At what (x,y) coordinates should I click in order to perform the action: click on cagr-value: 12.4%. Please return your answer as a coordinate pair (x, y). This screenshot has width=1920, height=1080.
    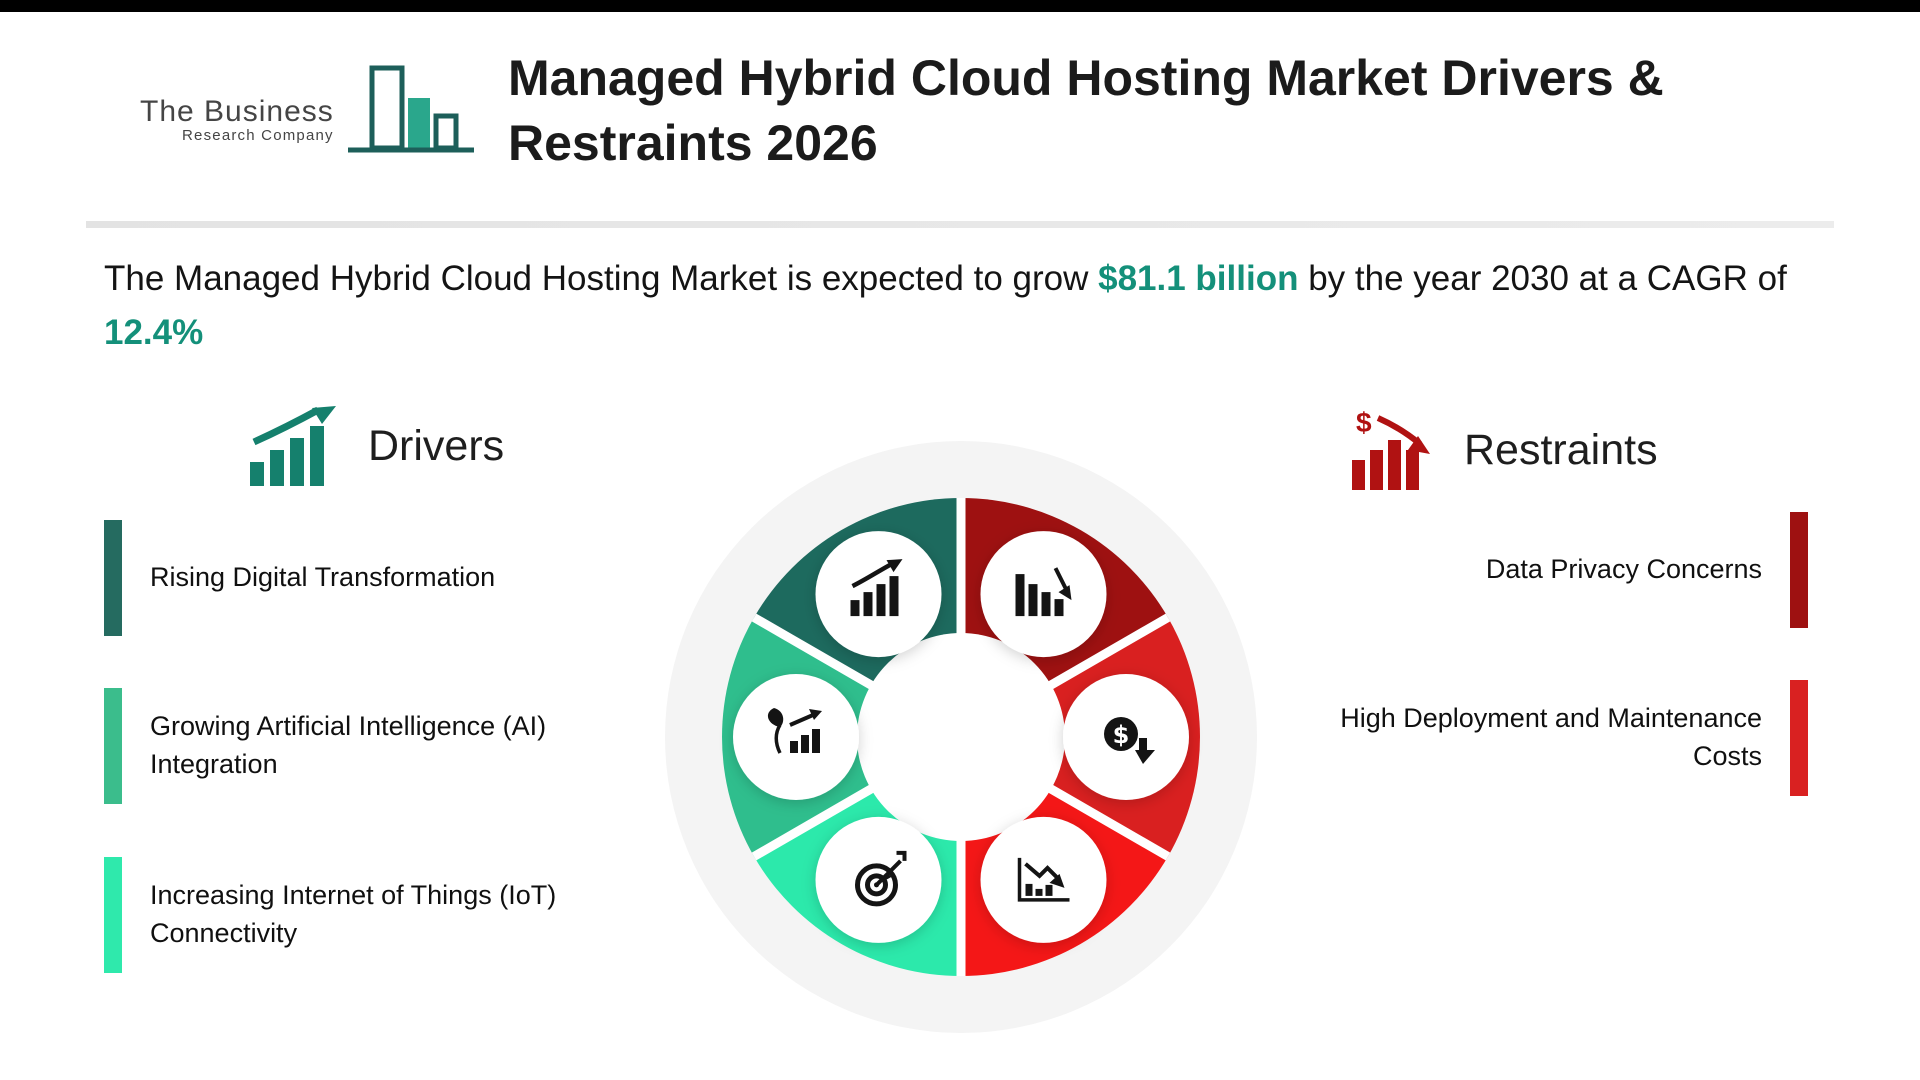
    Looking at the image, I should click on (154, 333).